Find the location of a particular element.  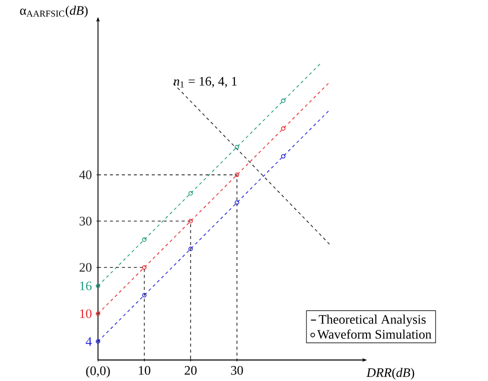

y-tick-label: 16 is located at coordinates (86, 286).